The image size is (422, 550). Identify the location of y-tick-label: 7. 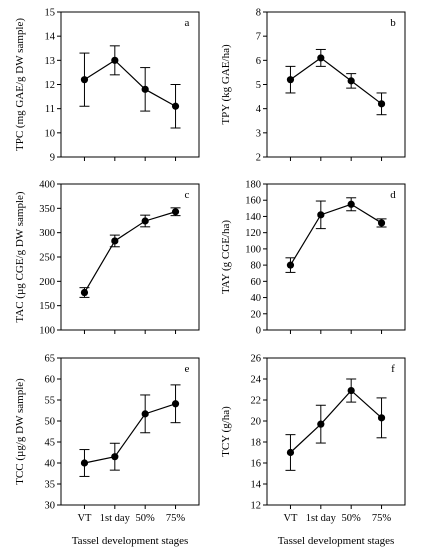
(258, 37).